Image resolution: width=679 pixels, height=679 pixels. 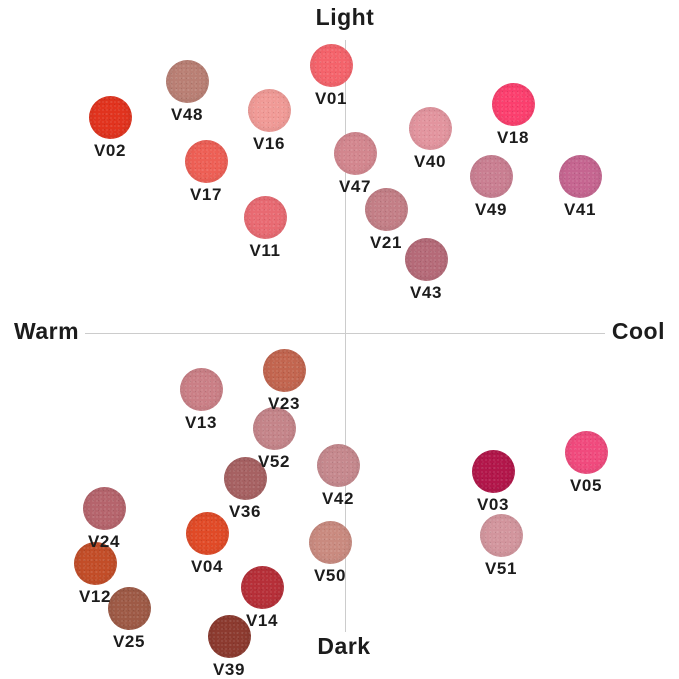 I want to click on shade-swatch-v12, so click(x=95, y=563).